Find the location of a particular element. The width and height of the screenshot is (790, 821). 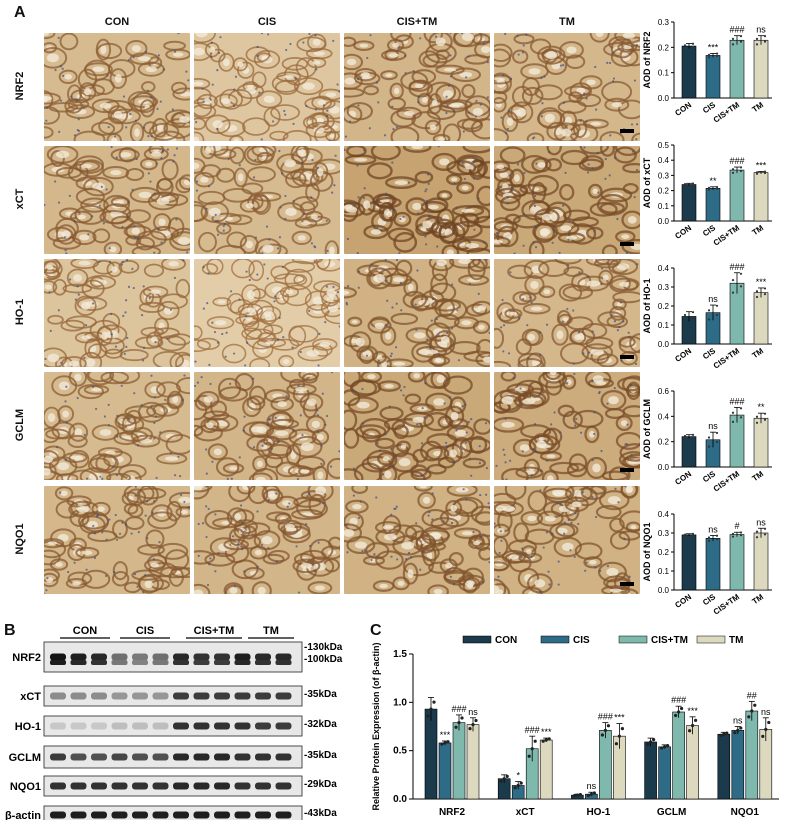

y-tick-label: 0.4 is located at coordinates (664, 160).